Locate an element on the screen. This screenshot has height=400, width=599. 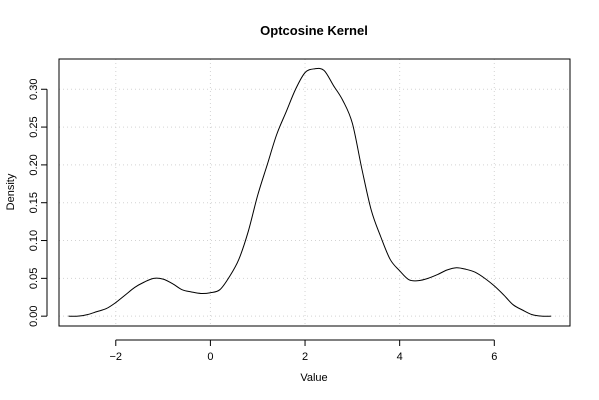
x-tick-label: 4 is located at coordinates (400, 357).